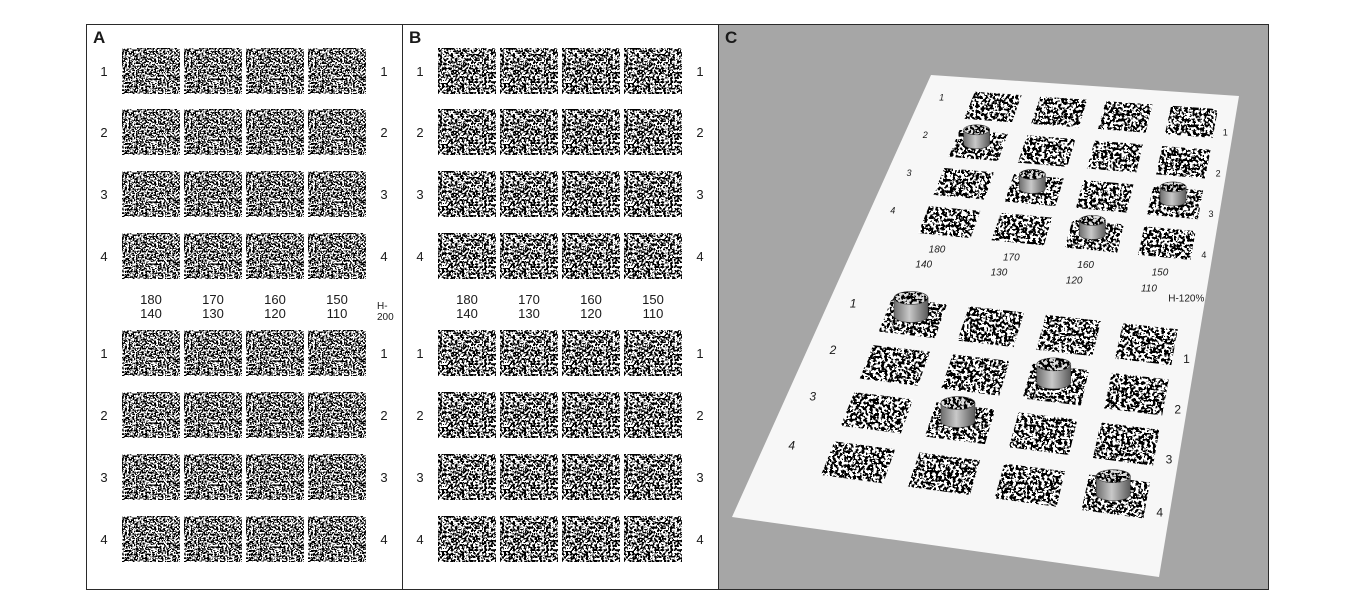 The height and width of the screenshot is (590, 1355). I want to click on panel-b-label: B, so click(415, 37).